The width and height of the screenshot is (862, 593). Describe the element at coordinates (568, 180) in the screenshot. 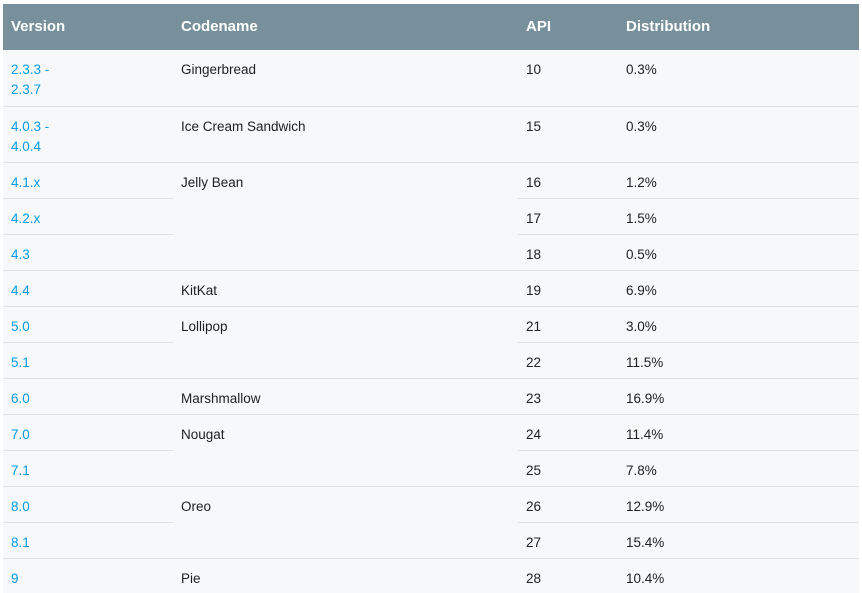

I see `api-cell: 16` at that location.